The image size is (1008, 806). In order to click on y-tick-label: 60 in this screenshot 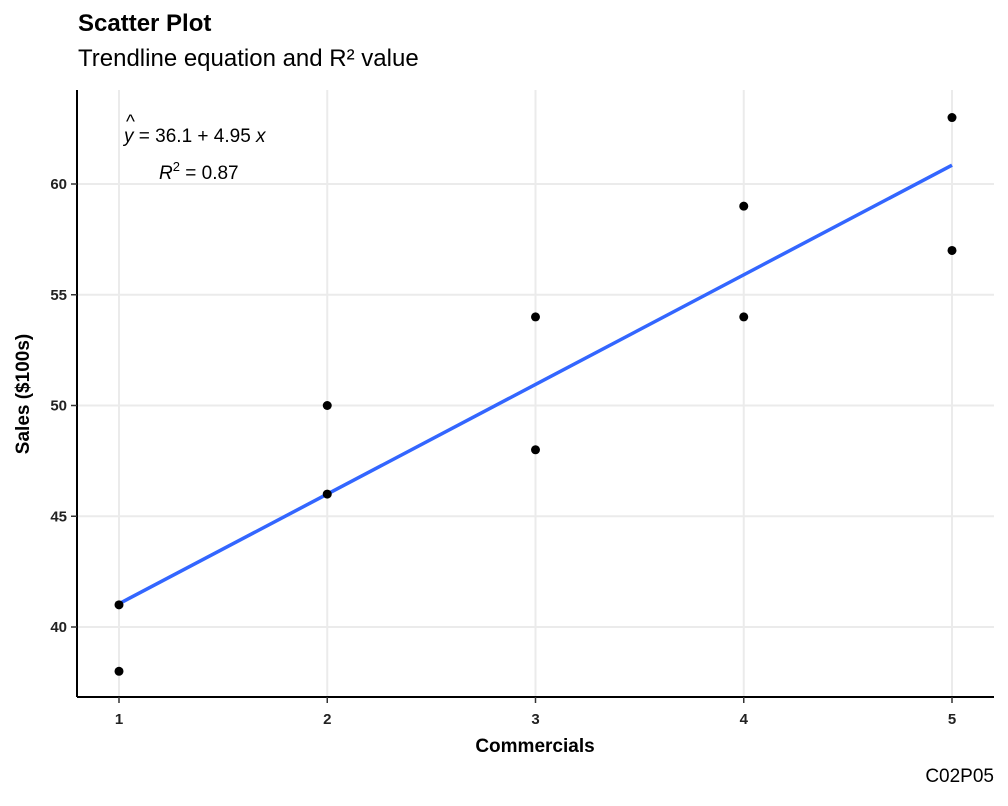, I will do `click(58, 184)`.